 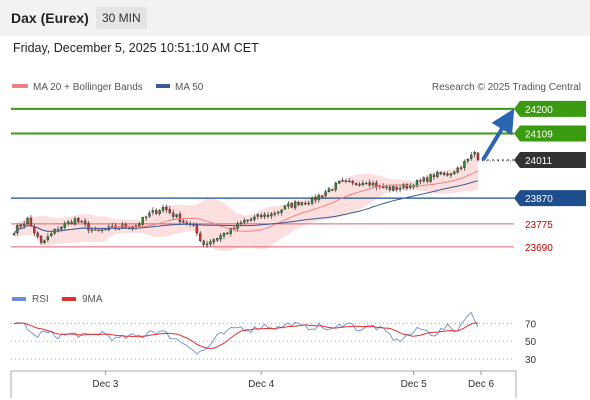 What do you see at coordinates (189, 87) in the screenshot?
I see `ma50-legend-label: MA 50` at bounding box center [189, 87].